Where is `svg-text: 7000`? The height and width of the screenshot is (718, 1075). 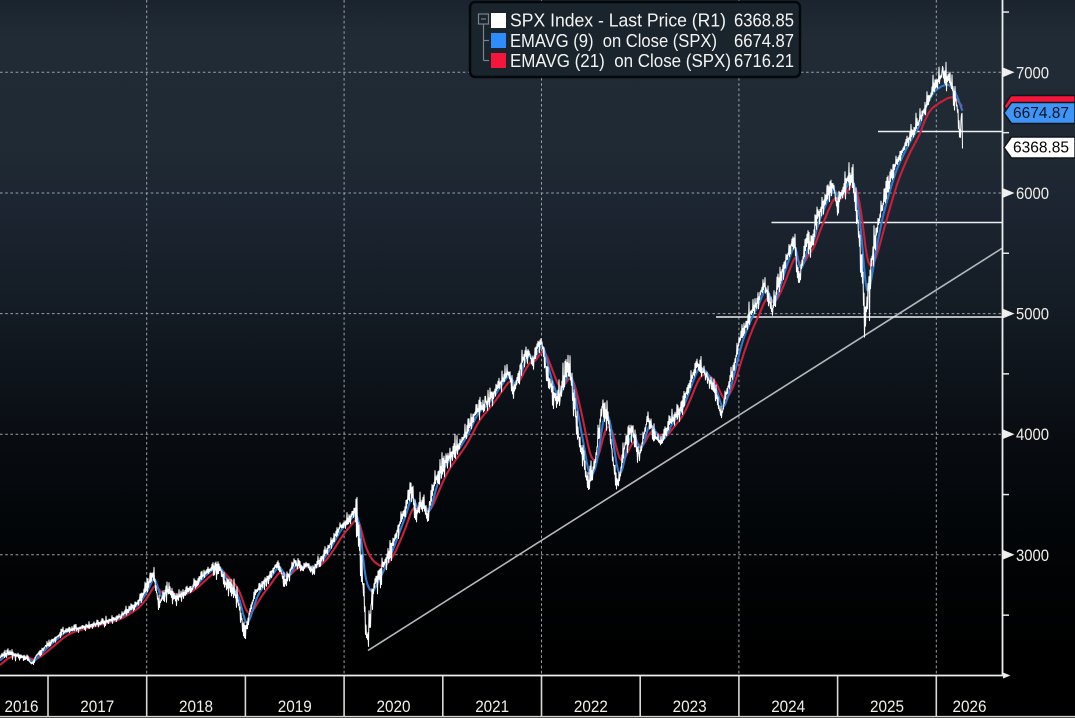 svg-text: 7000 is located at coordinates (1032, 72).